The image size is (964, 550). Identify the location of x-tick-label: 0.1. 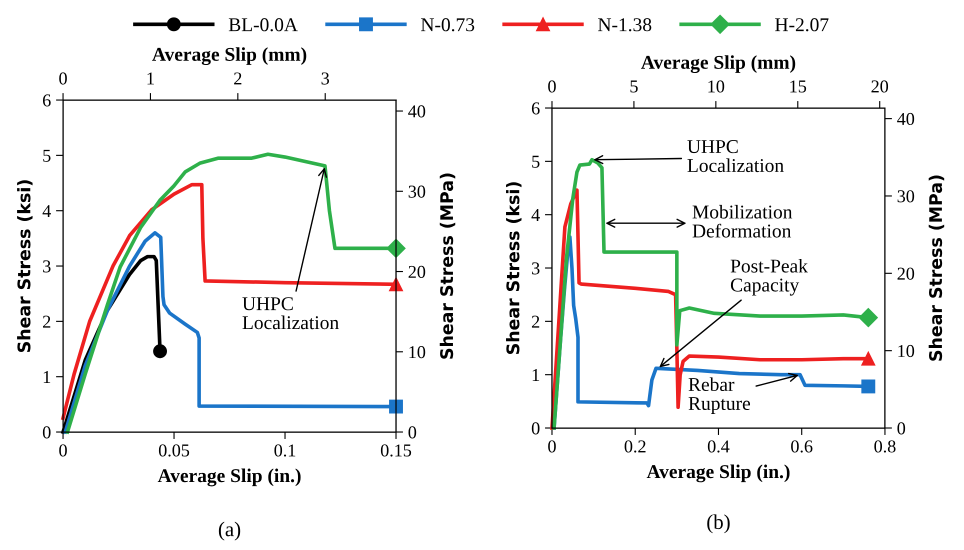
(285, 450).